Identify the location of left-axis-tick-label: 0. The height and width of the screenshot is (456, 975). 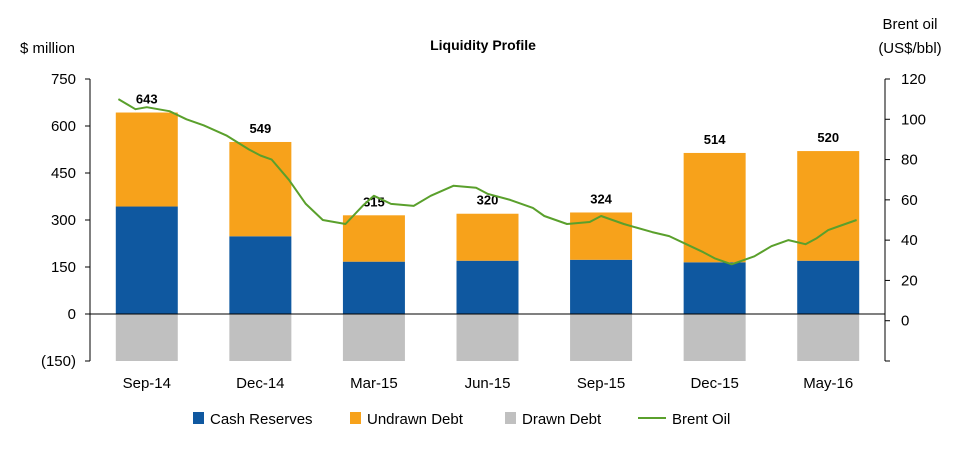
(72, 314).